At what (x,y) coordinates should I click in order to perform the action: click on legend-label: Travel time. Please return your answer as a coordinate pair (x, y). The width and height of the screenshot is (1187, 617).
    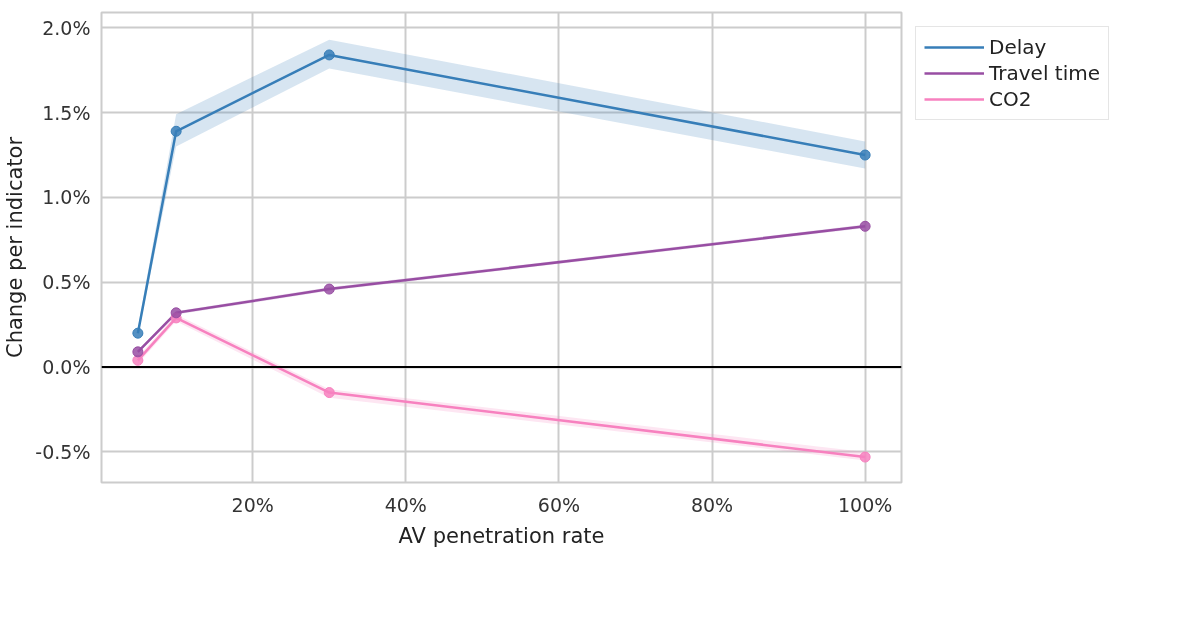
    Looking at the image, I should click on (1044, 73).